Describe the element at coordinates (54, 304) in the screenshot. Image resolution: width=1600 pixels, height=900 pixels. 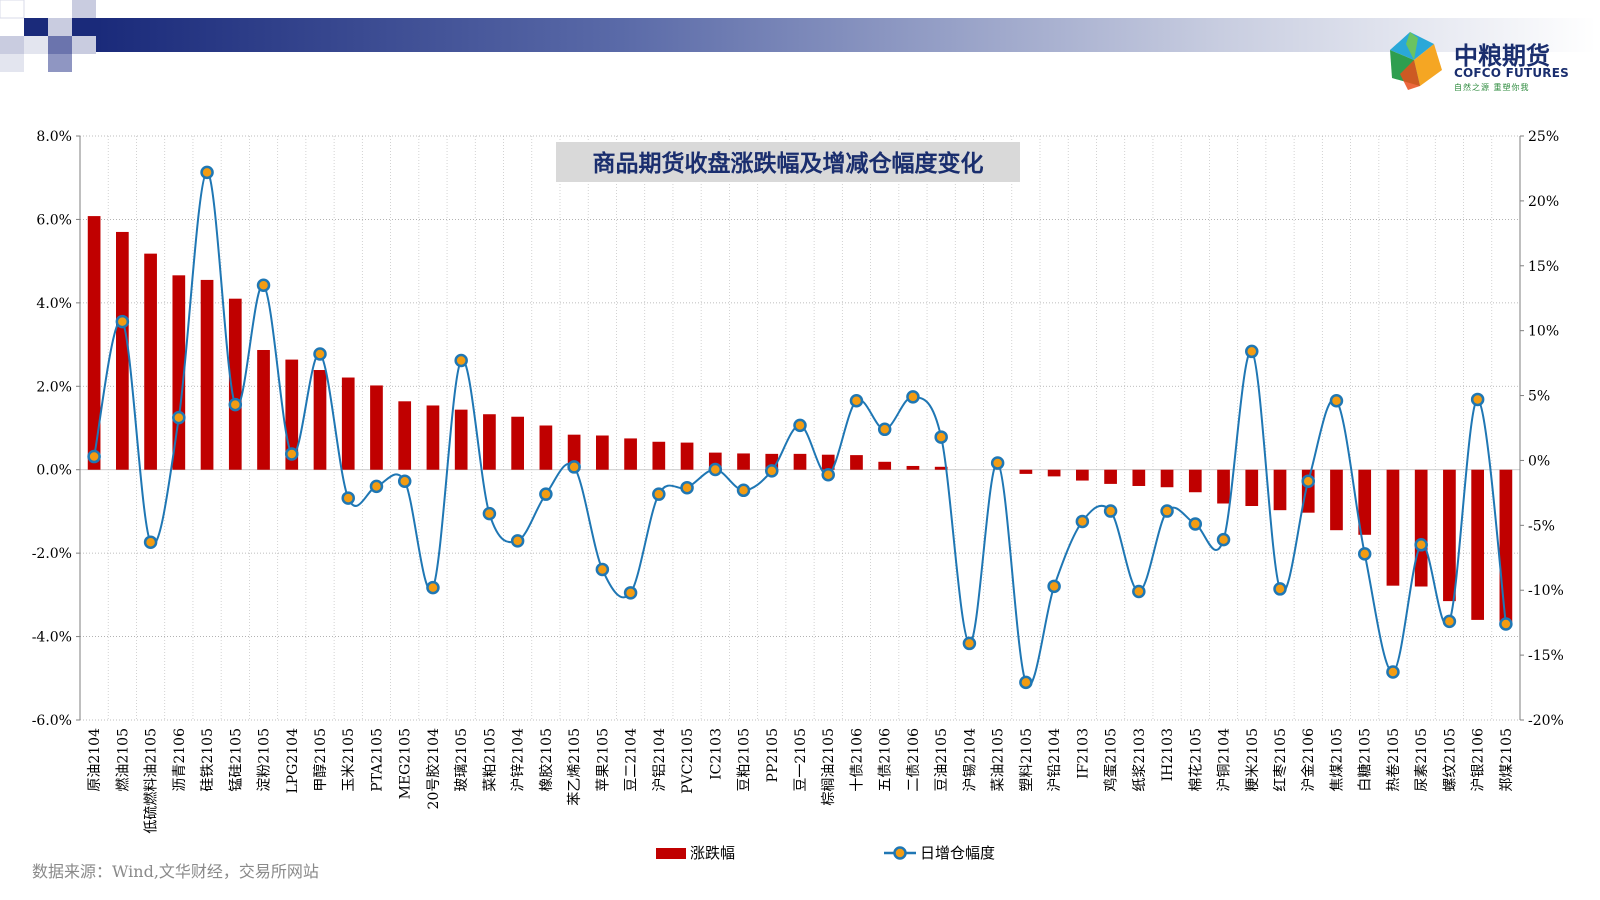
I see `left-tick-label: 4.0%` at that location.